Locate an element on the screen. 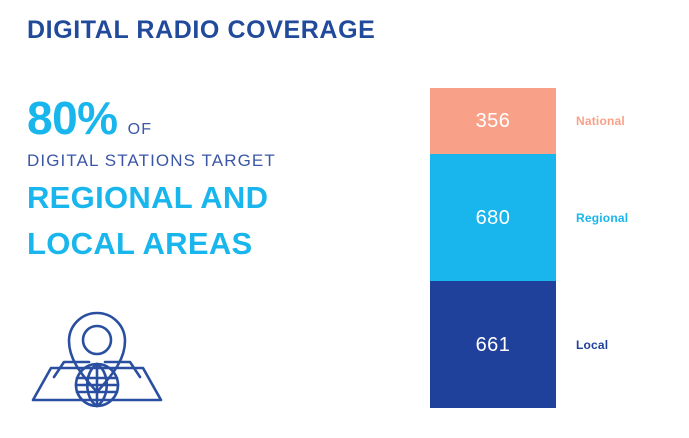 The height and width of the screenshot is (438, 689). map-inner-bracket-right is located at coordinates (122, 369).